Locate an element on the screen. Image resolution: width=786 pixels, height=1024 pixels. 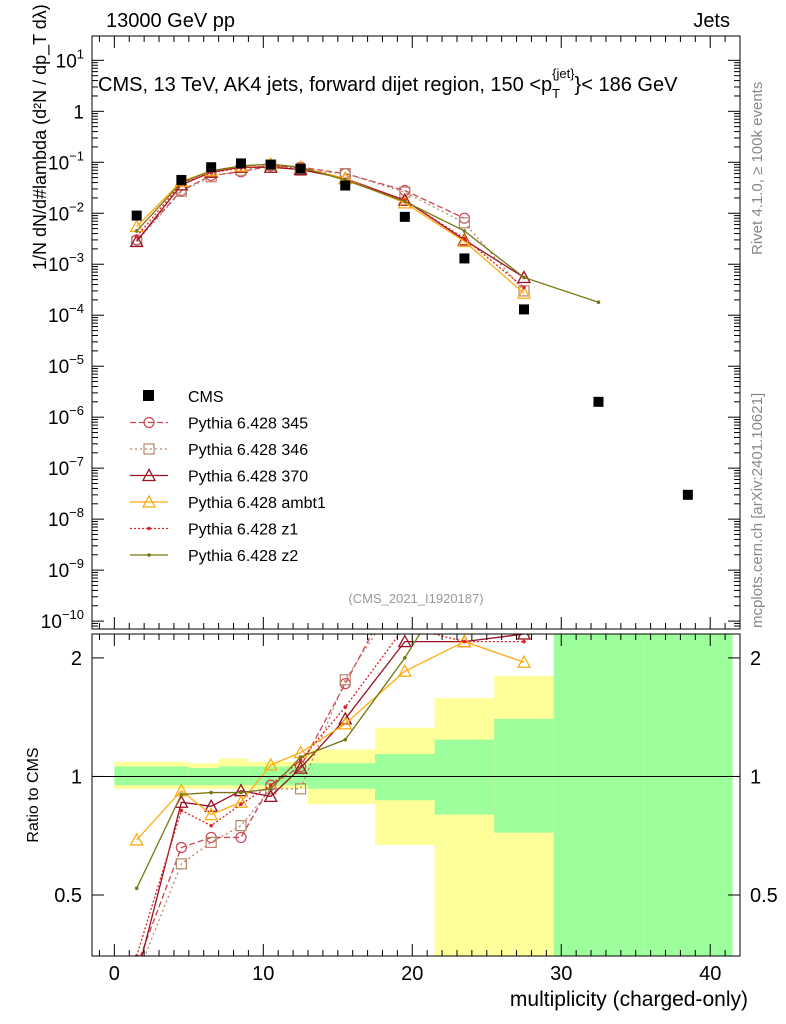
side-label-rivet: Rivet 4.1.0, ≥ 100k events is located at coordinates (757, 168).